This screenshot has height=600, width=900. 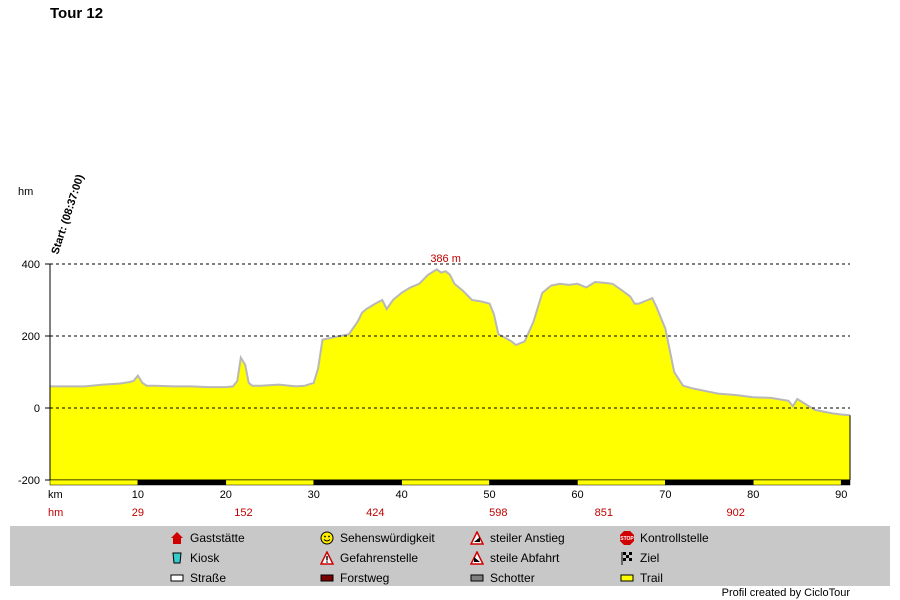 I want to click on svg-text: STOP, so click(x=627, y=539).